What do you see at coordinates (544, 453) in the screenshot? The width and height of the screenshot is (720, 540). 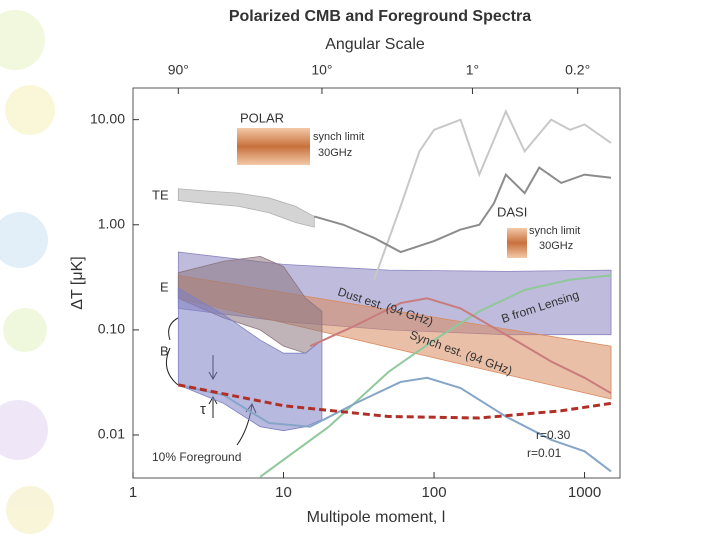 I see `annotation: r=0.01` at bounding box center [544, 453].